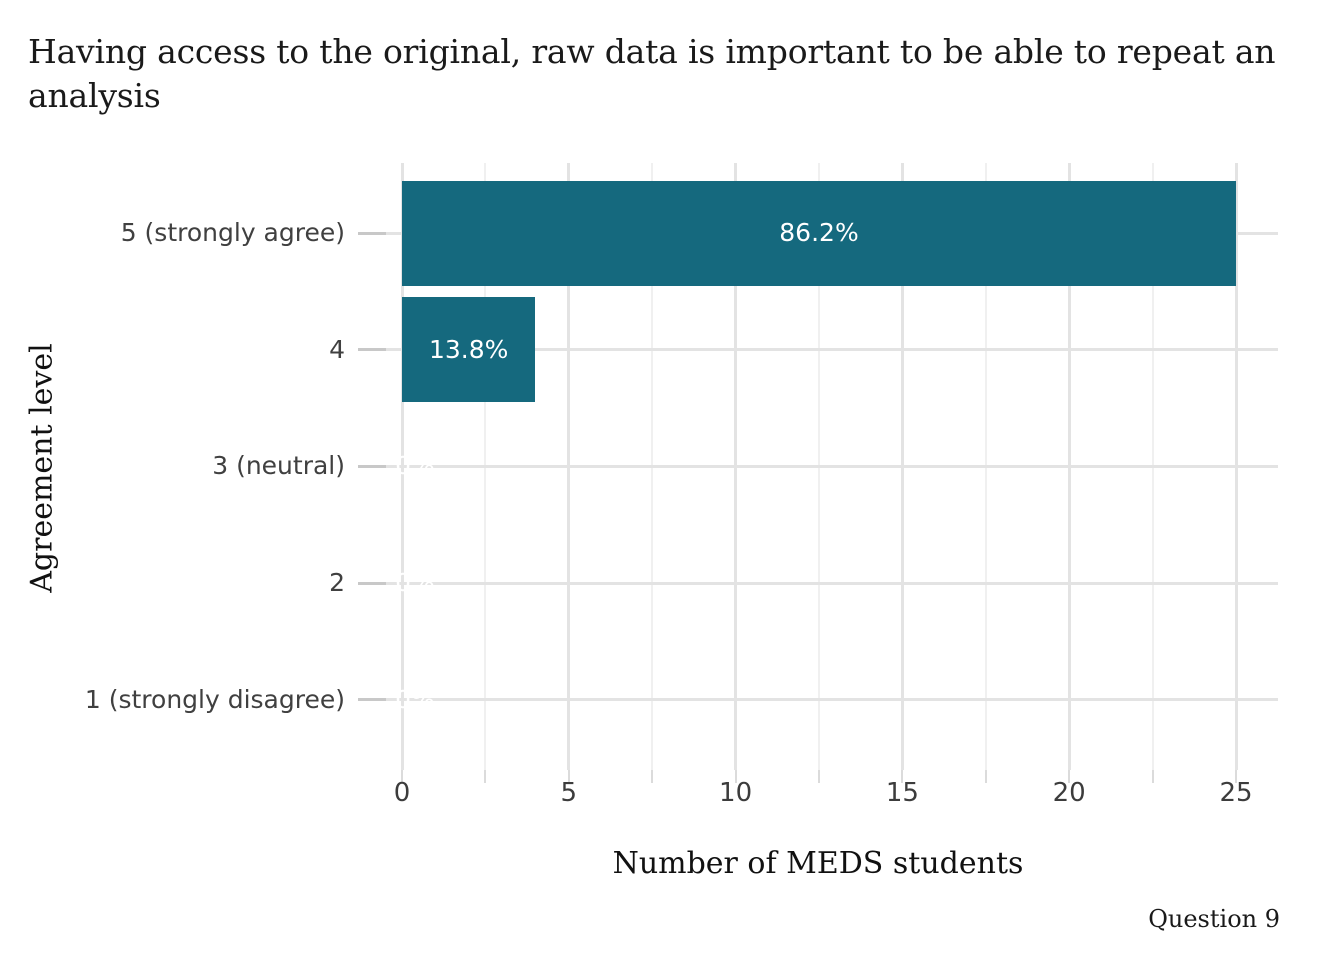  I want to click on caption: Question 9, so click(1214, 919).